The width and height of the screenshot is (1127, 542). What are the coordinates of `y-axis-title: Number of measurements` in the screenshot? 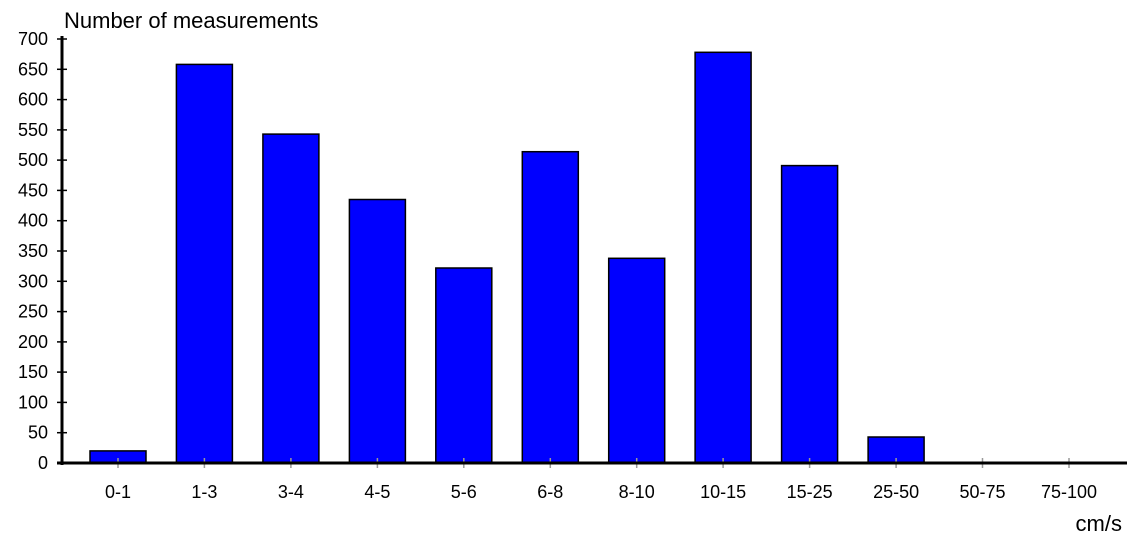 It's located at (191, 20).